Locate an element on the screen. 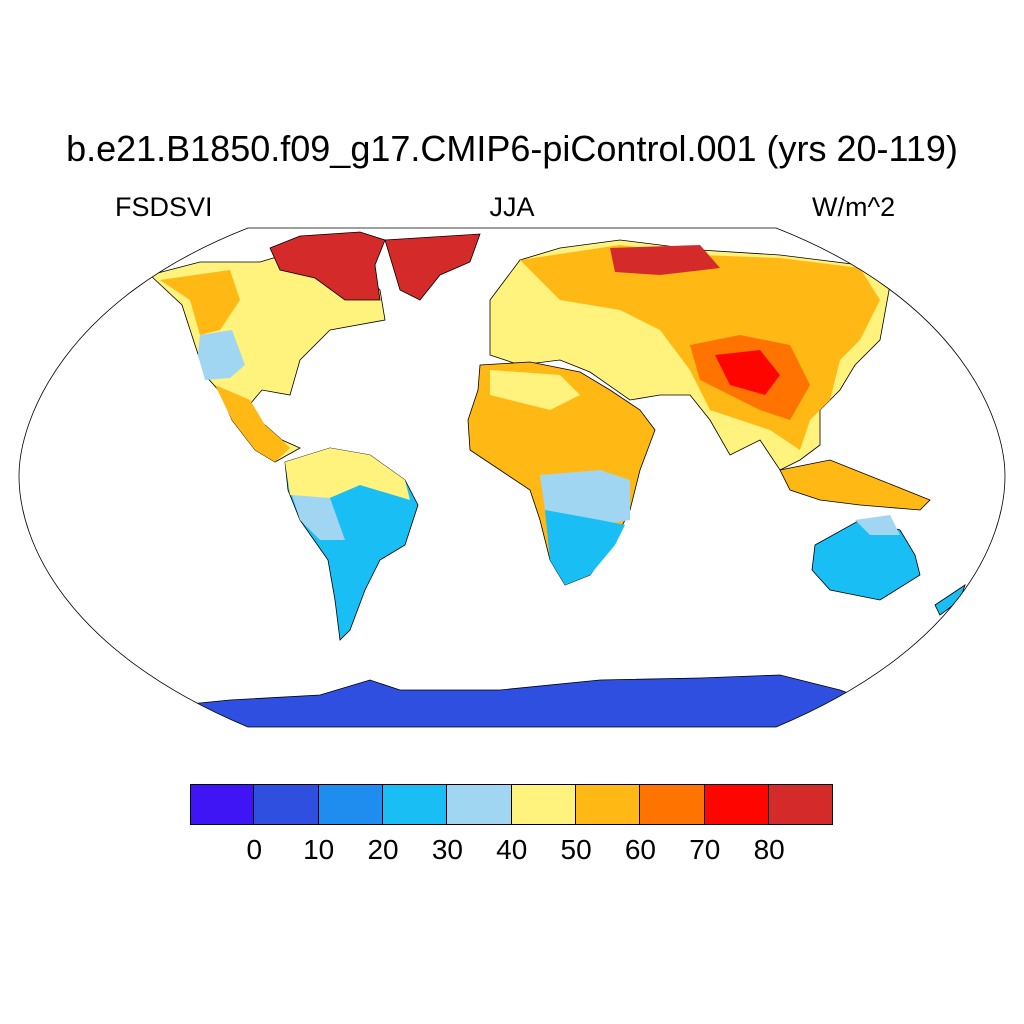 The height and width of the screenshot is (1024, 1024). southern-africa-blue is located at coordinates (585, 547).